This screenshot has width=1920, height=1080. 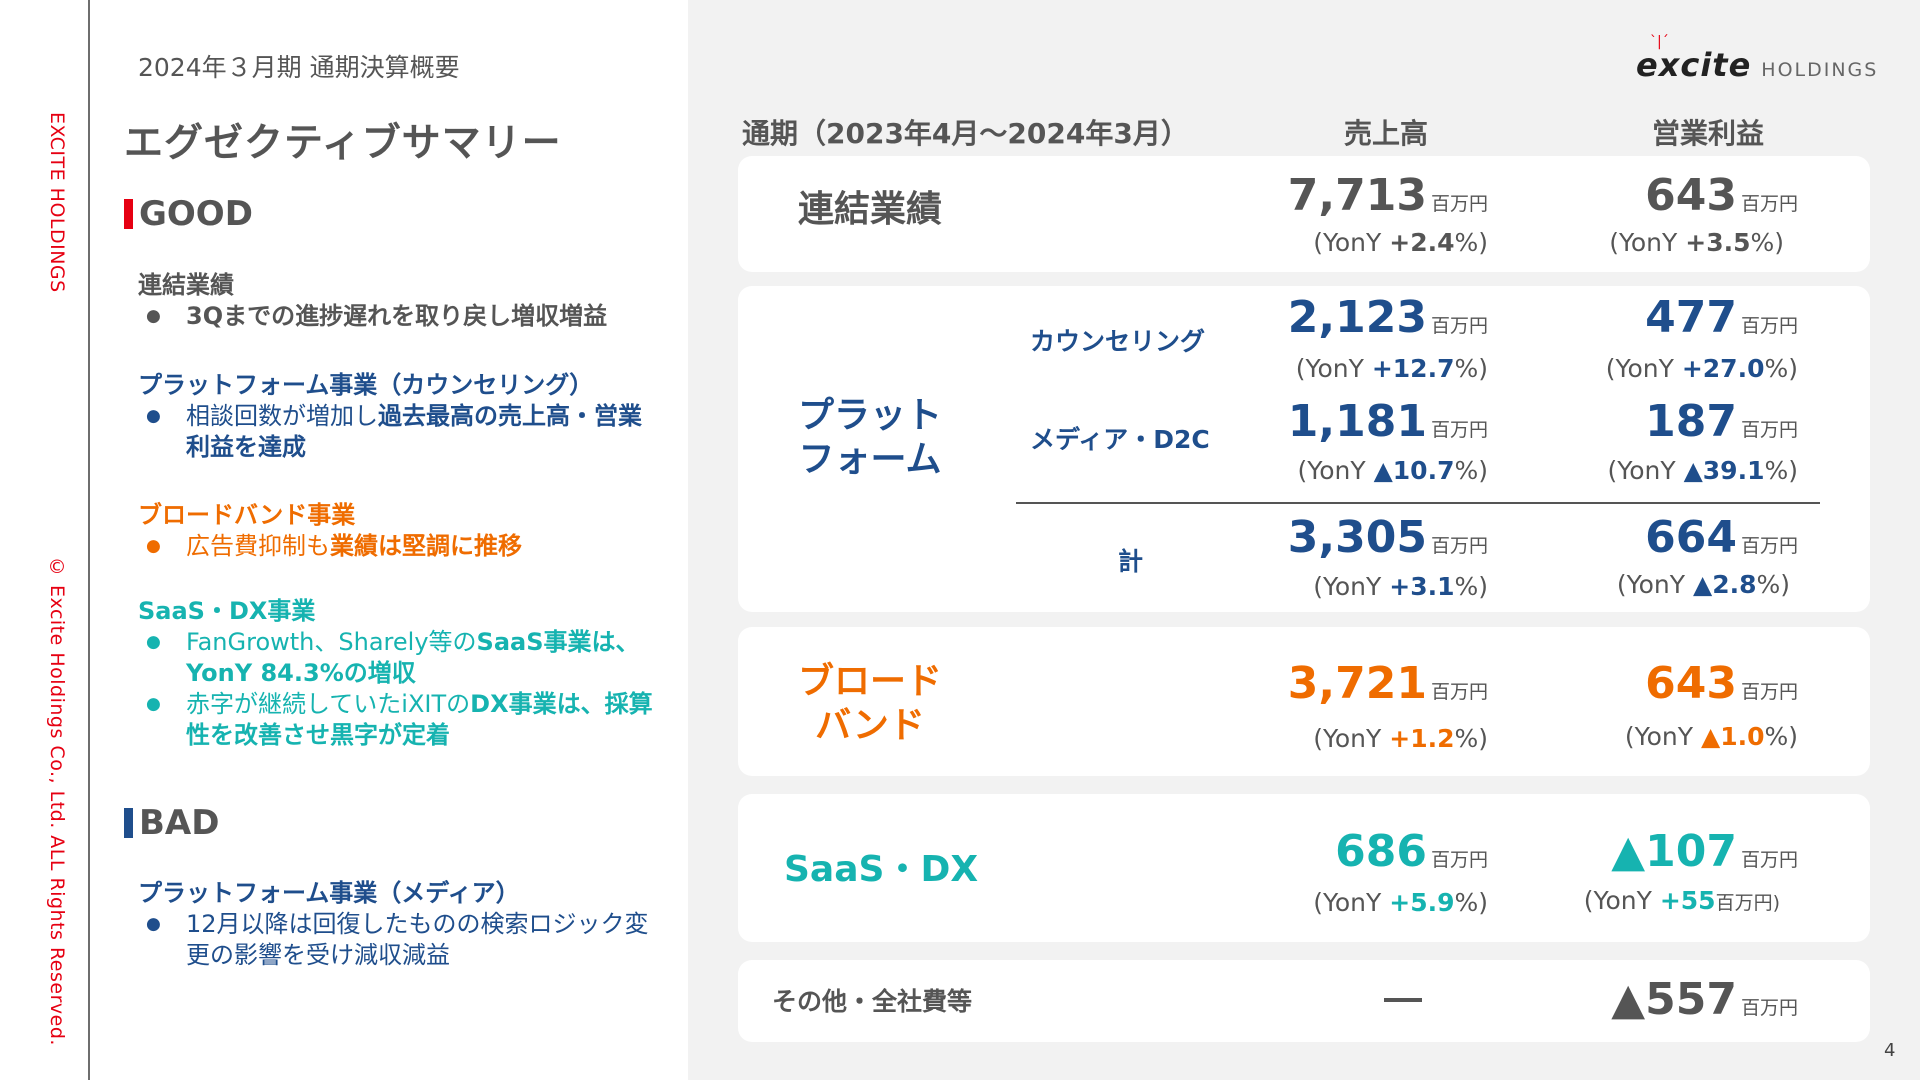 What do you see at coordinates (426, 546) in the screenshot?
I see `list-item-bold: 業績は堅調に推移` at bounding box center [426, 546].